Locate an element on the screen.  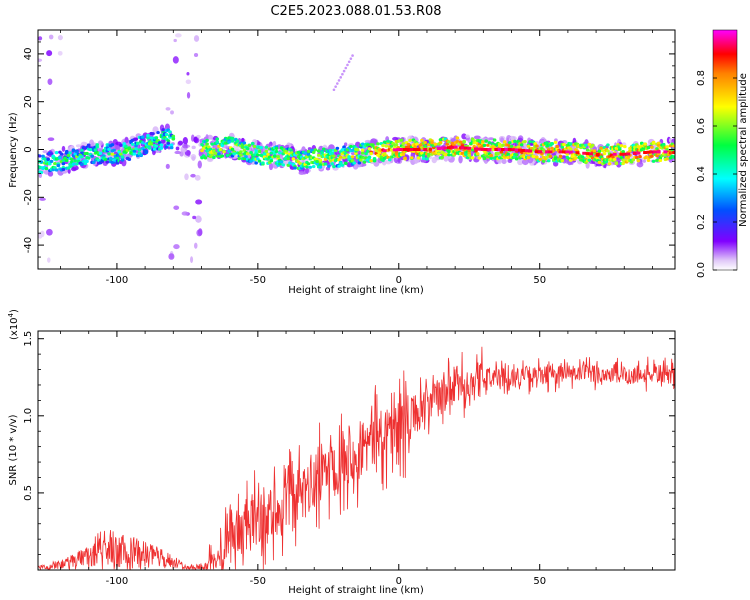
spectrogram-y-axis-label: Frequency (Hz) is located at coordinates (13, 150).